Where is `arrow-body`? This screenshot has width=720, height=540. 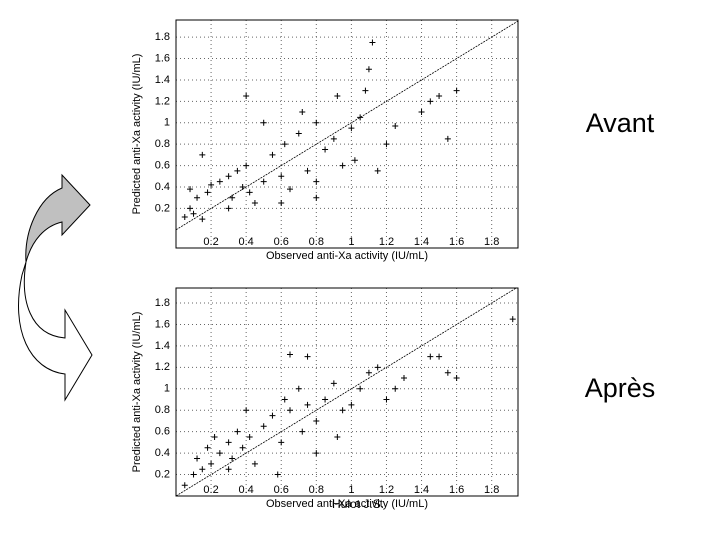
arrow-body is located at coordinates (55, 331).